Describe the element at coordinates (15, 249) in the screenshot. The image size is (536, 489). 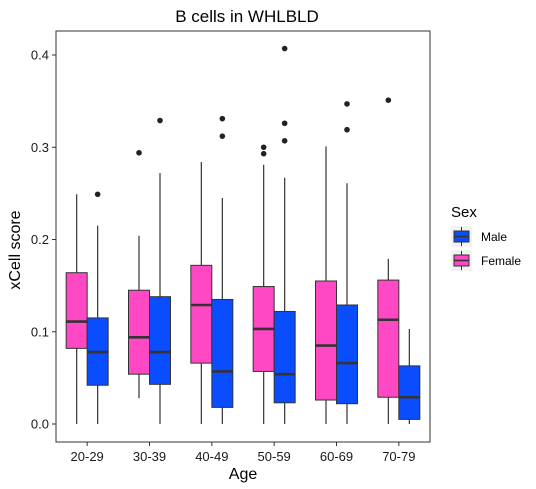
I see `y-axis-title: xCell score` at that location.